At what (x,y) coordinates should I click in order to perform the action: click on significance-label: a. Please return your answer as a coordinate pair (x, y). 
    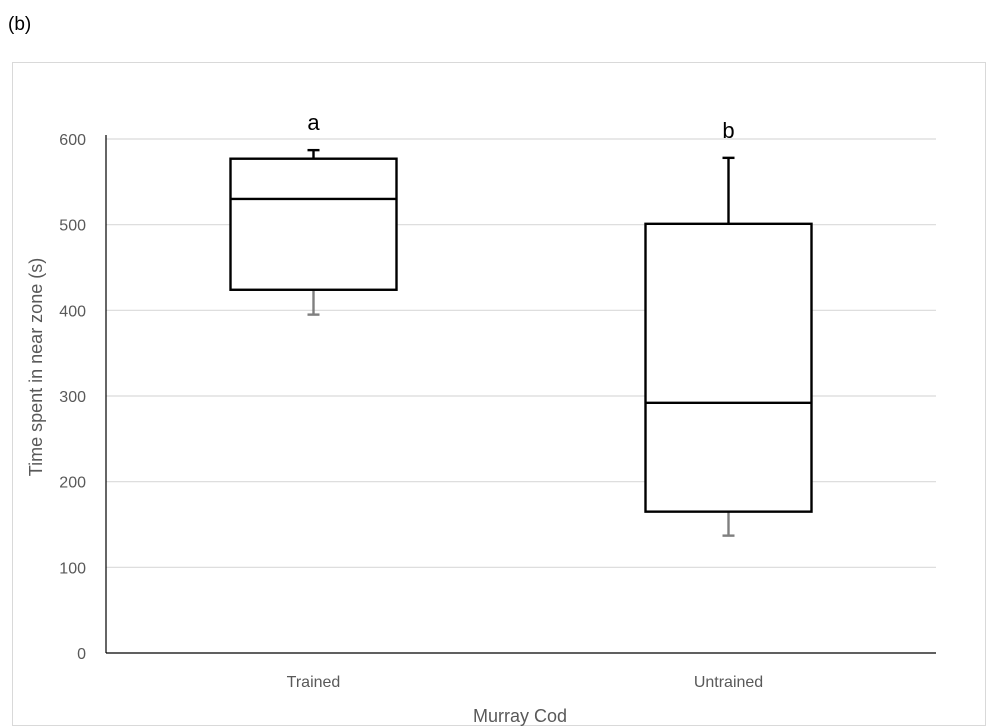
    Looking at the image, I should click on (313, 122).